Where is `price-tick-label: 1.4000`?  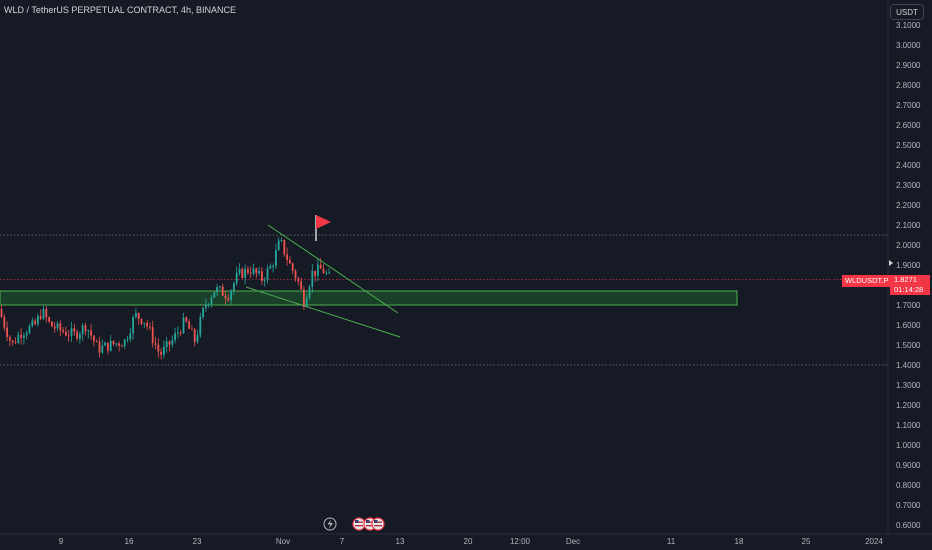
price-tick-label: 1.4000 is located at coordinates (908, 365).